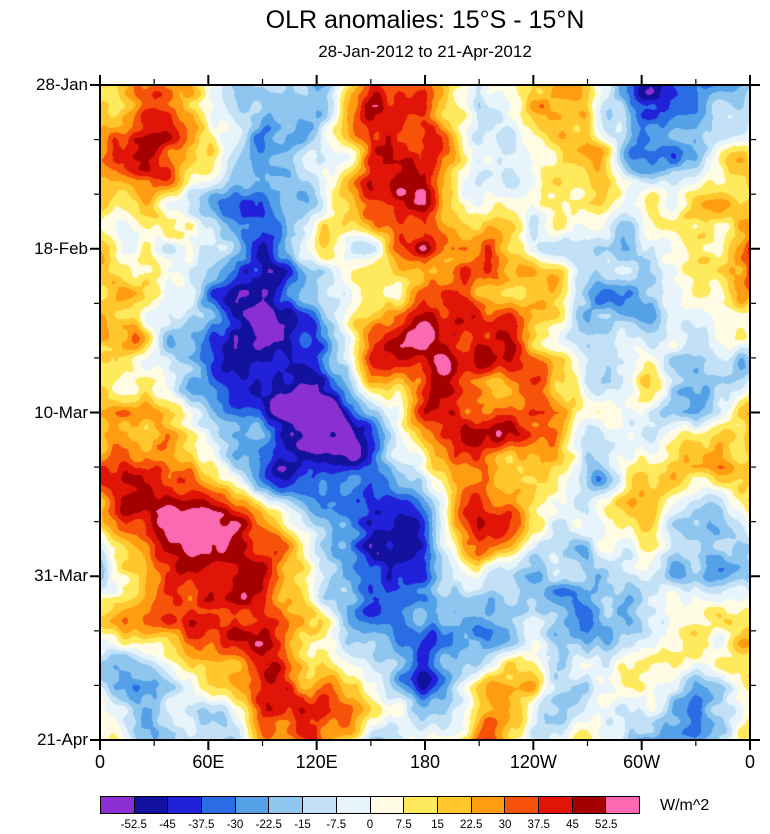 This screenshot has height=834, width=770. Describe the element at coordinates (268, 825) in the screenshot. I see `colorbar-tick-label: -22.5` at that location.